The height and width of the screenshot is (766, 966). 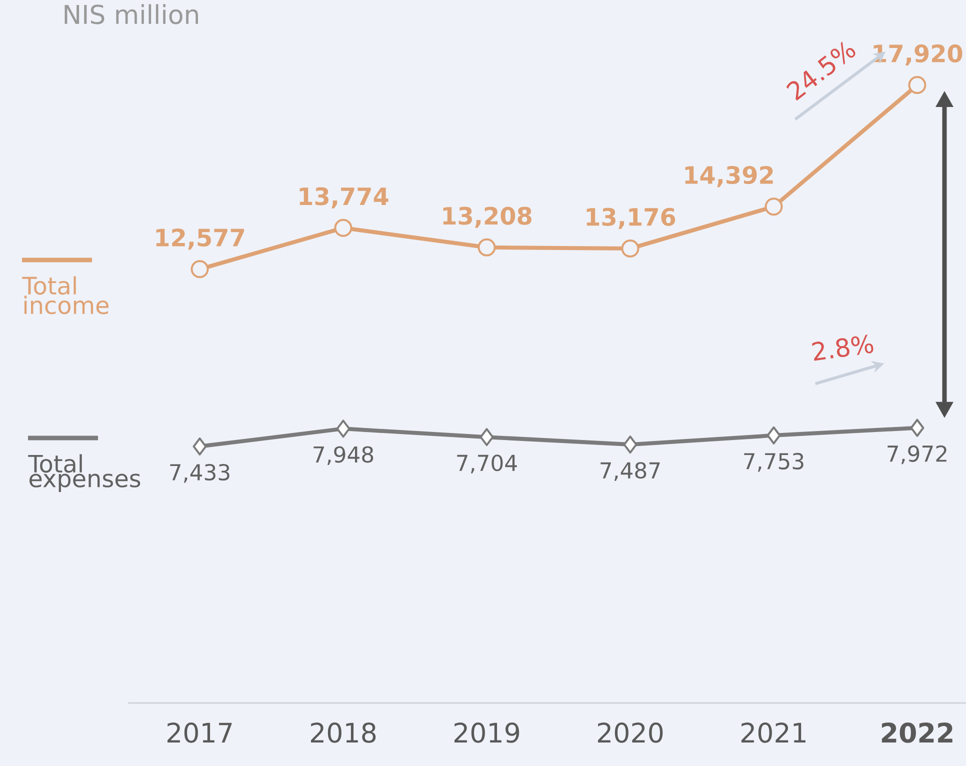 What do you see at coordinates (343, 732) in the screenshot?
I see `x-tick-label: 2018` at bounding box center [343, 732].